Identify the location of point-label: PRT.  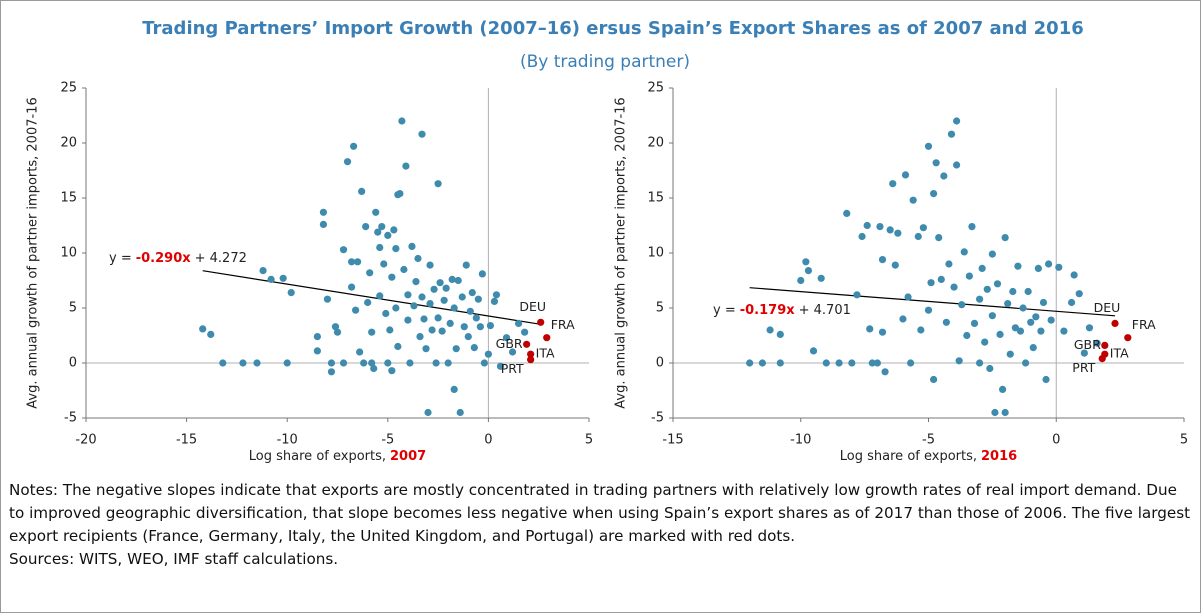
(1083, 367).